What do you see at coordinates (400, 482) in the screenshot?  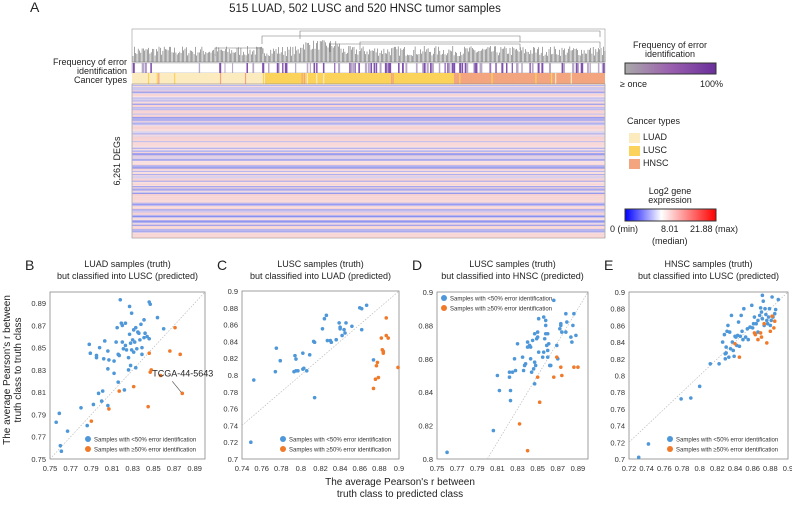 I see `shared-x-label-1: The average Pearson's r between` at bounding box center [400, 482].